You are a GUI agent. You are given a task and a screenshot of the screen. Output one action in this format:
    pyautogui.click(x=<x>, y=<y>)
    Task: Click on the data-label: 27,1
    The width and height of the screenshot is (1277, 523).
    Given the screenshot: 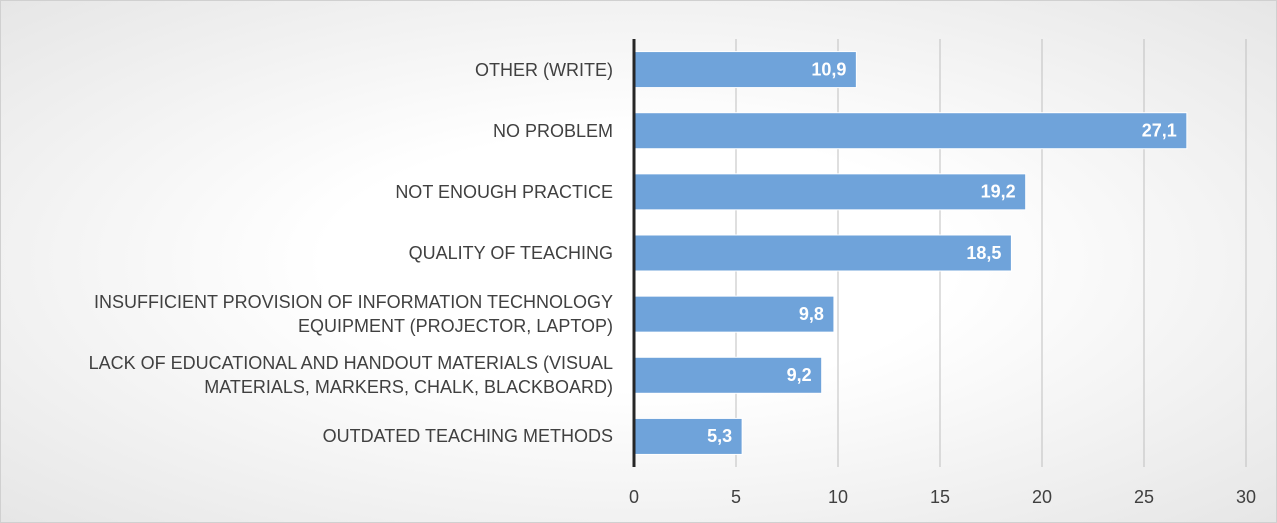 What is the action you would take?
    pyautogui.click(x=1159, y=130)
    